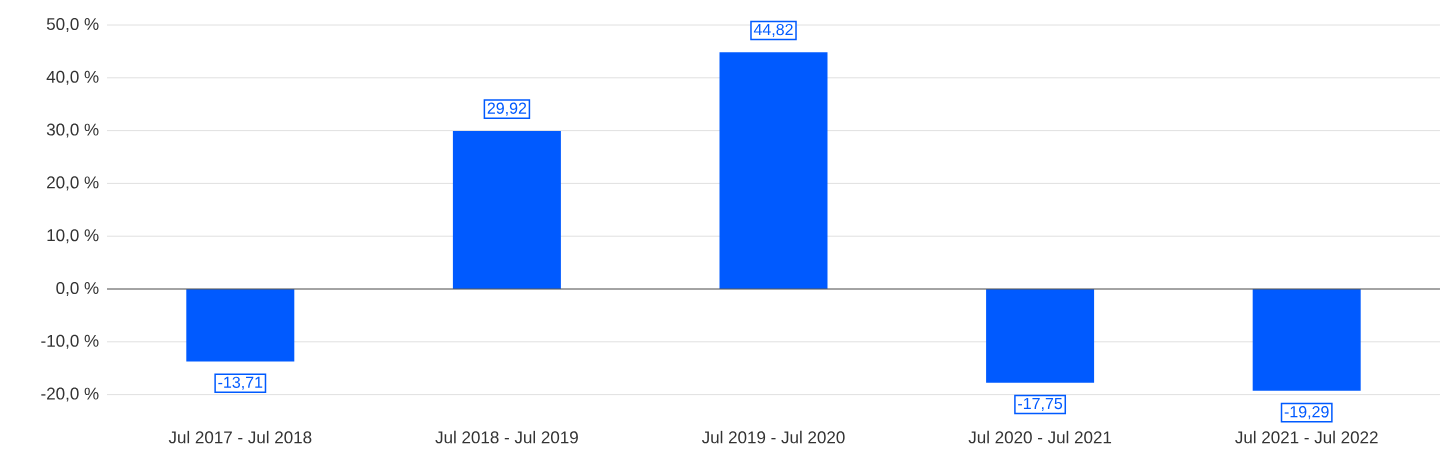  I want to click on data-label: -13,71, so click(240, 383).